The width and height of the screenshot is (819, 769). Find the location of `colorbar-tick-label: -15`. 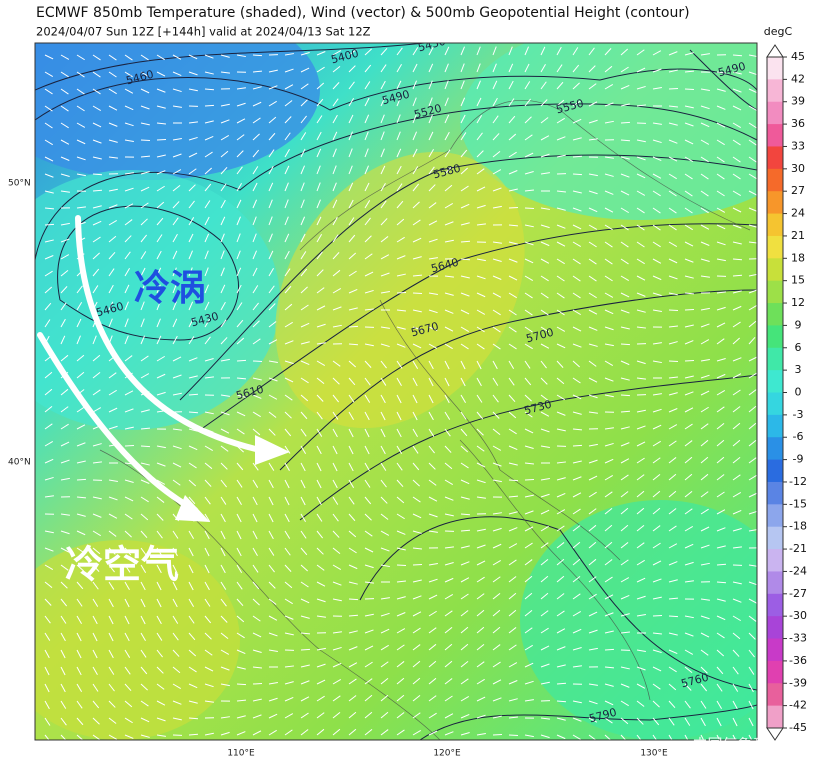

colorbar-tick-label: -15 is located at coordinates (798, 503).